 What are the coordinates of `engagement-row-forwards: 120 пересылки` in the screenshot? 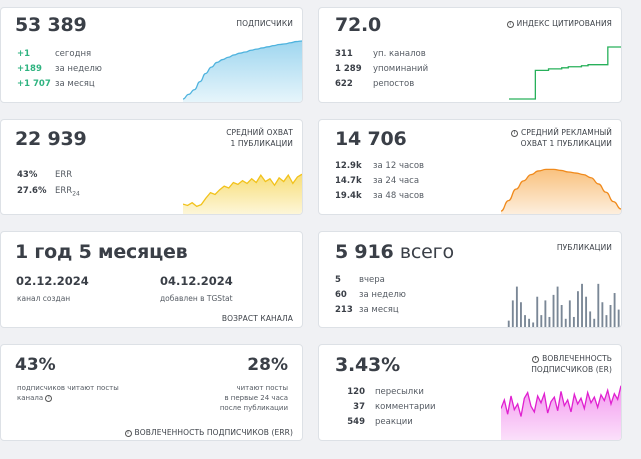 It's located at (385, 392).